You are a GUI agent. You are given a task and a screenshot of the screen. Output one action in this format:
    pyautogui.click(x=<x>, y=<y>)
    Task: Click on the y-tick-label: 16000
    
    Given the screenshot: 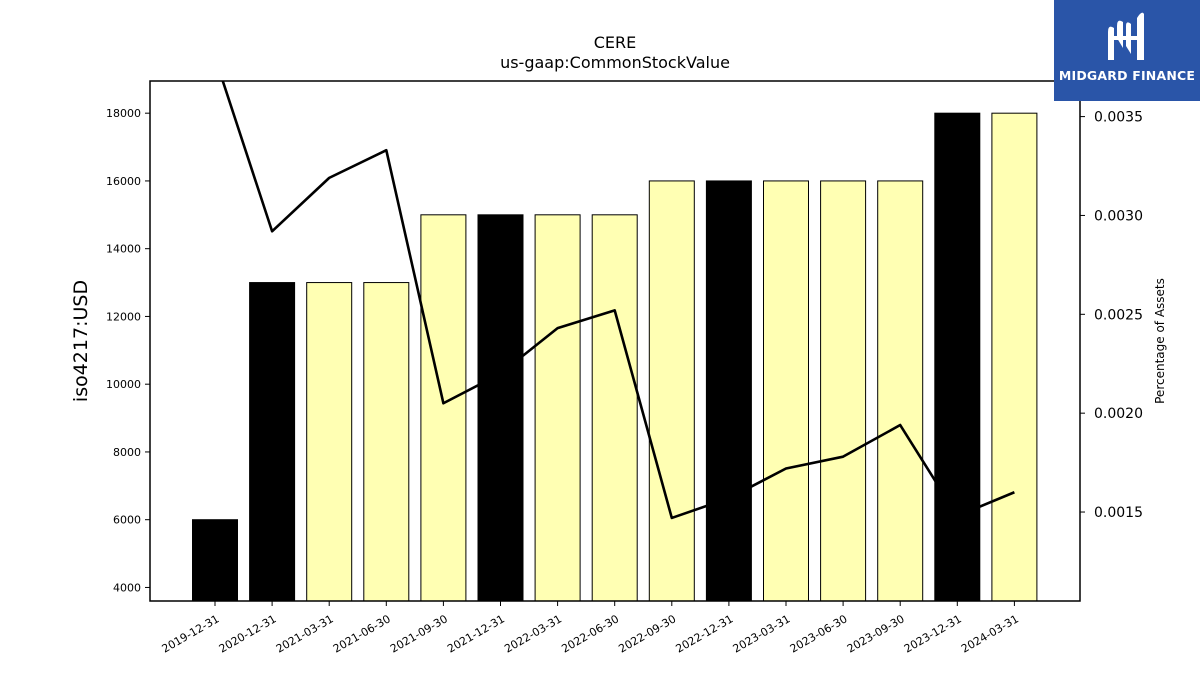 What is the action you would take?
    pyautogui.click(x=123, y=181)
    